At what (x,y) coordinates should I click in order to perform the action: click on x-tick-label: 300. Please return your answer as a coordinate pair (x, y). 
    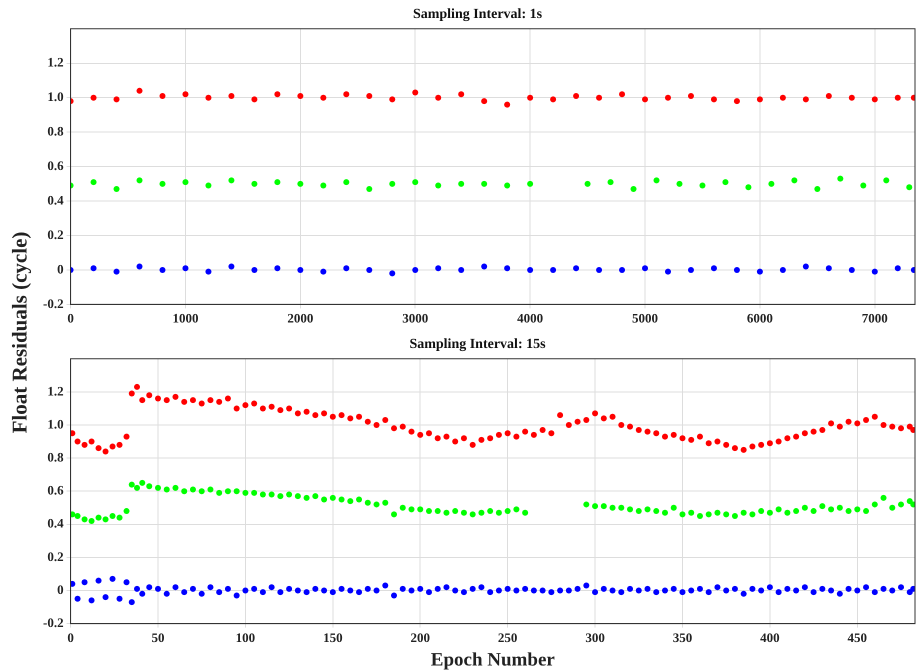
    Looking at the image, I should click on (595, 637).